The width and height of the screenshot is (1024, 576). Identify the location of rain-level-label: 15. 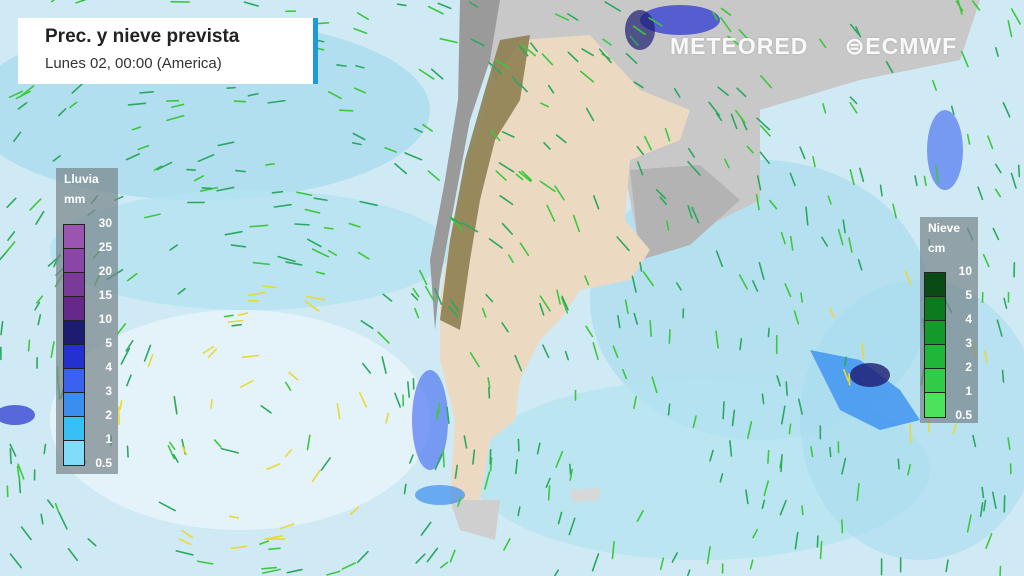
(105, 295).